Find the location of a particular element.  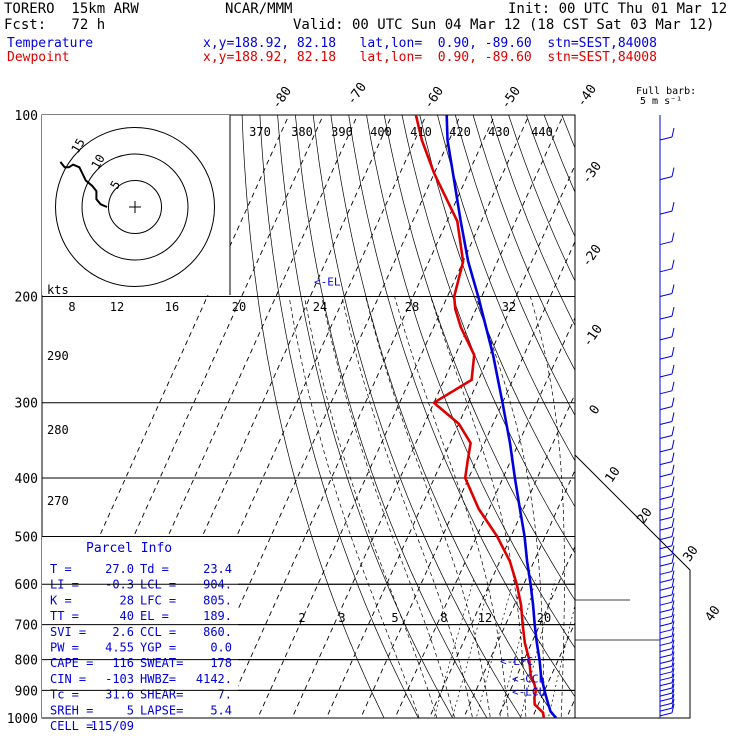

parcel-info-name: CELL = is located at coordinates (71, 726).